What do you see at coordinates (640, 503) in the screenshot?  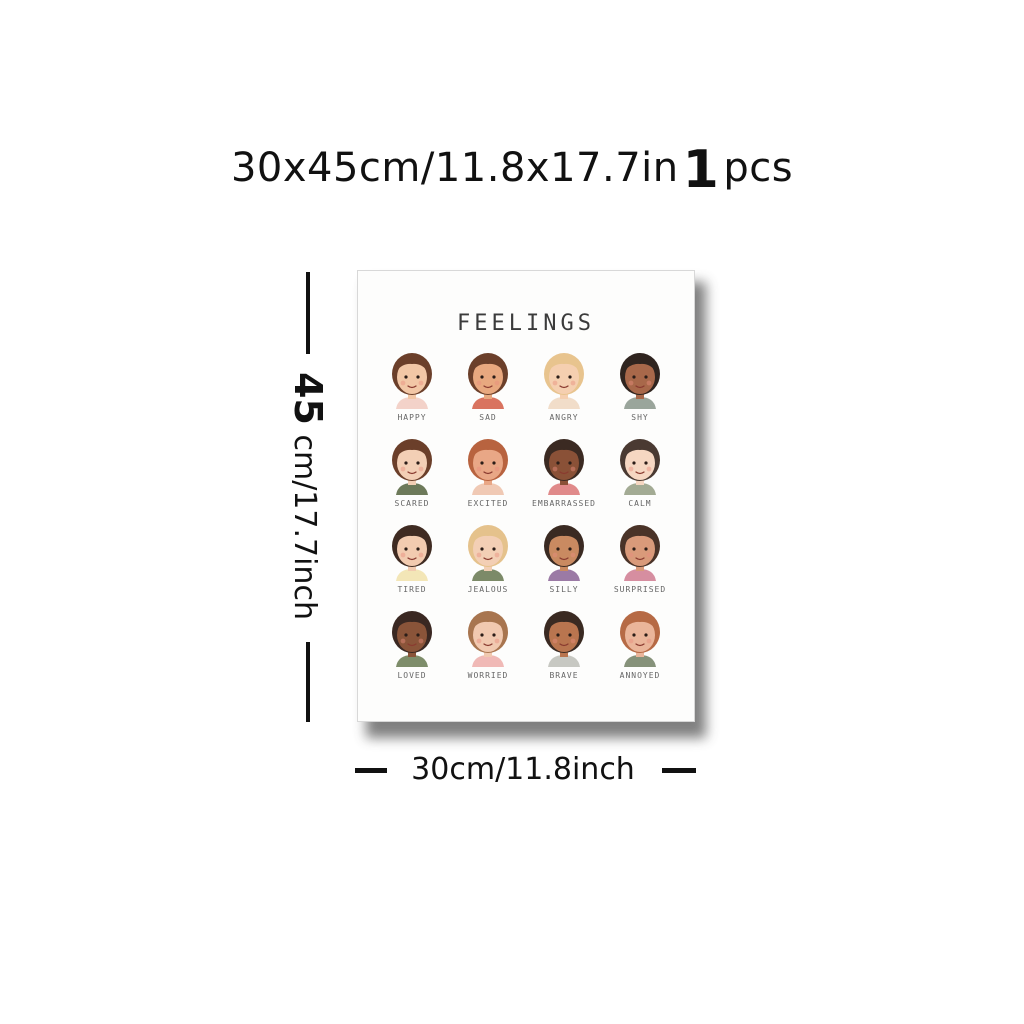 I see `emotion-label: CALM` at bounding box center [640, 503].